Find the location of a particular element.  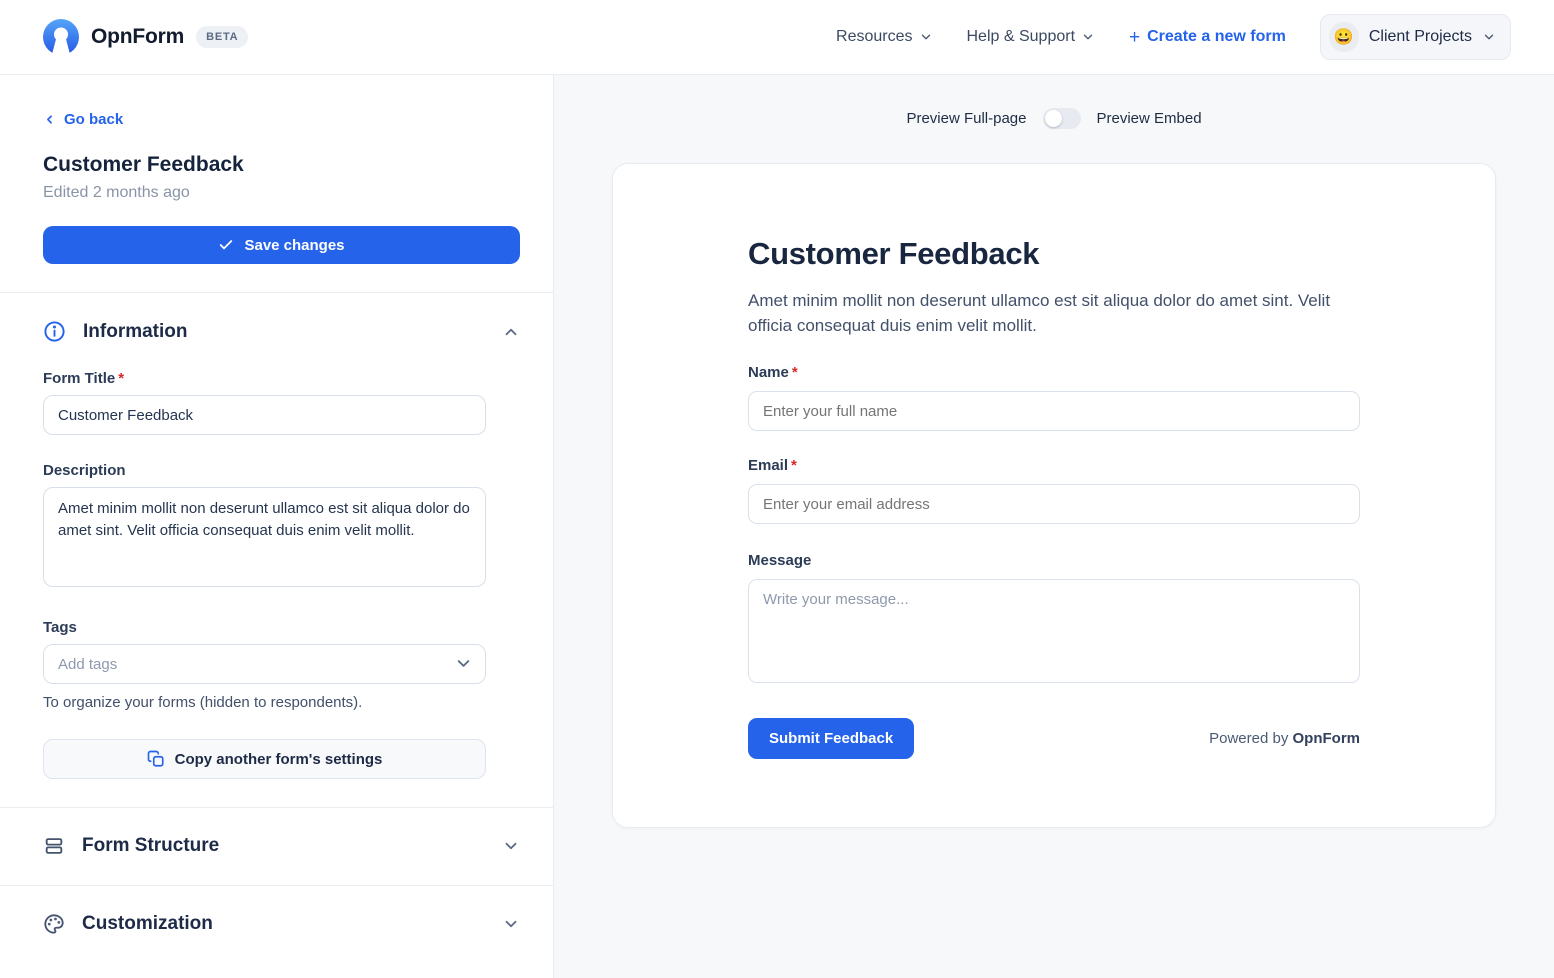

form-title-label-text: Form Title is located at coordinates (79, 378).